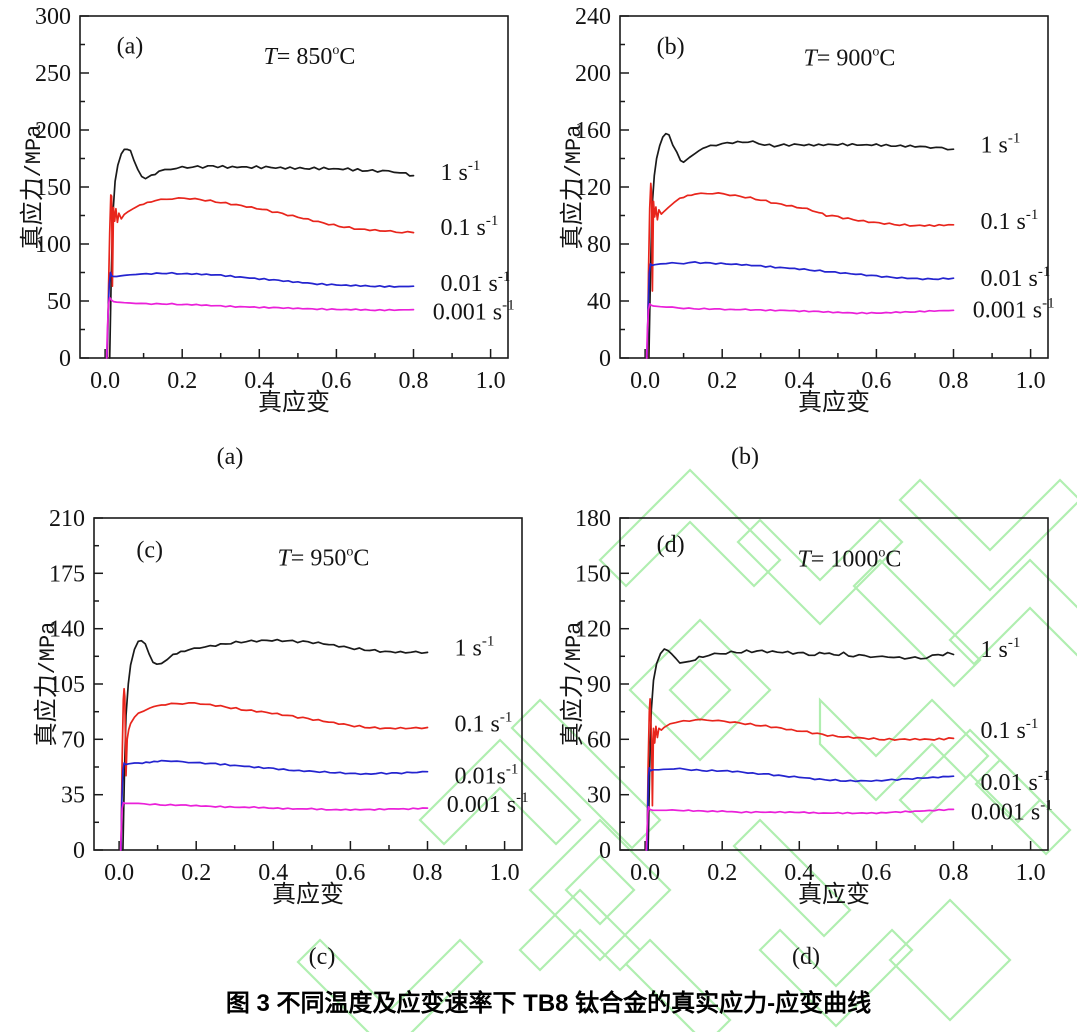  I want to click on y-tick-label: 80, so click(599, 245).